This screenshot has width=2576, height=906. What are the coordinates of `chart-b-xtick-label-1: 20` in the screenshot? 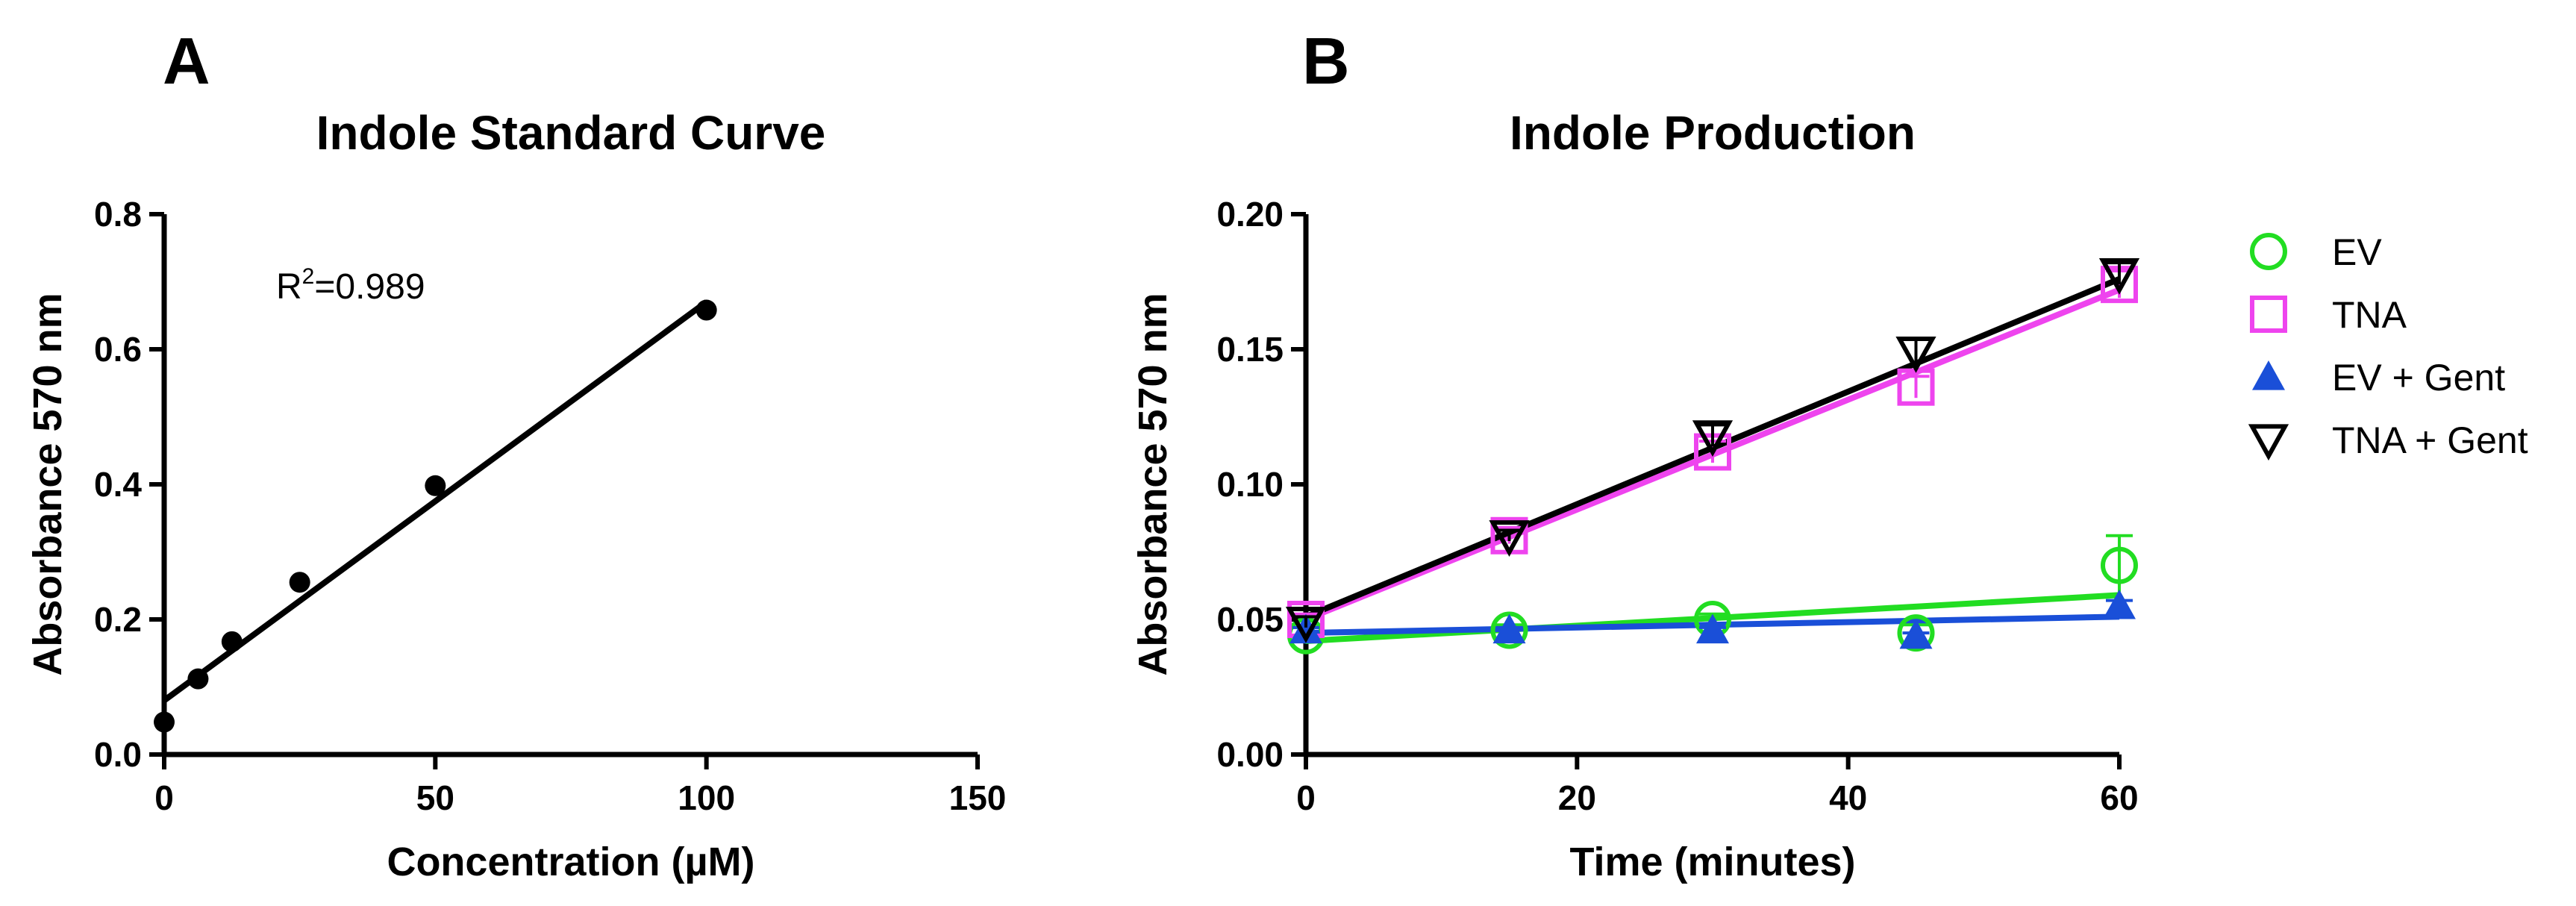 It's located at (1577, 797).